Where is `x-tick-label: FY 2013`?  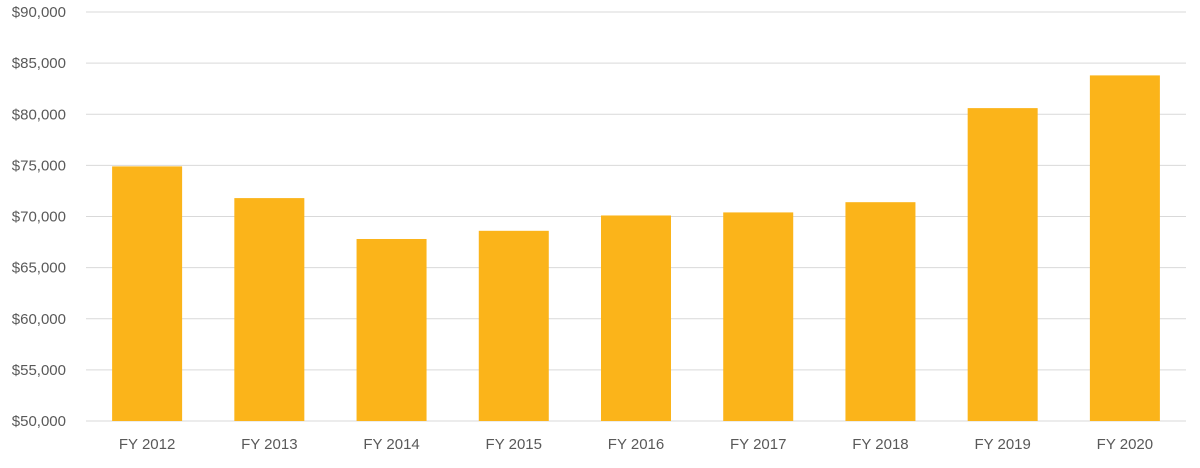 x-tick-label: FY 2013 is located at coordinates (269, 444).